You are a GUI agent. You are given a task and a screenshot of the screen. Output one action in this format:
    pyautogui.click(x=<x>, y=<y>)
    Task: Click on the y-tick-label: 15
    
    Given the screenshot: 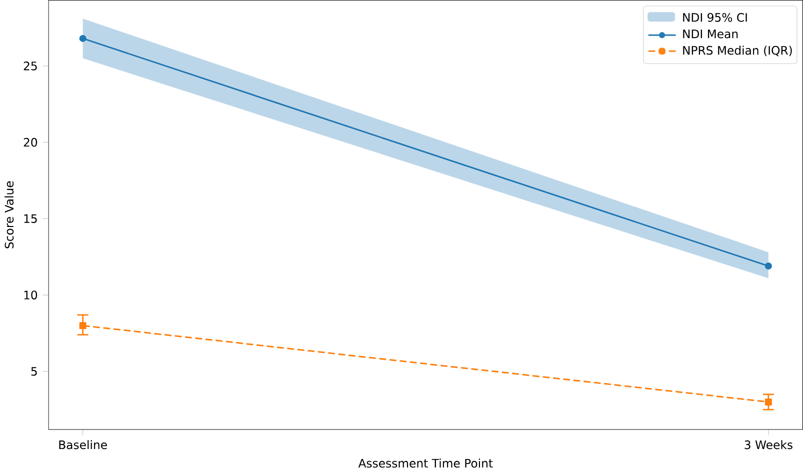 What is the action you would take?
    pyautogui.click(x=30, y=218)
    